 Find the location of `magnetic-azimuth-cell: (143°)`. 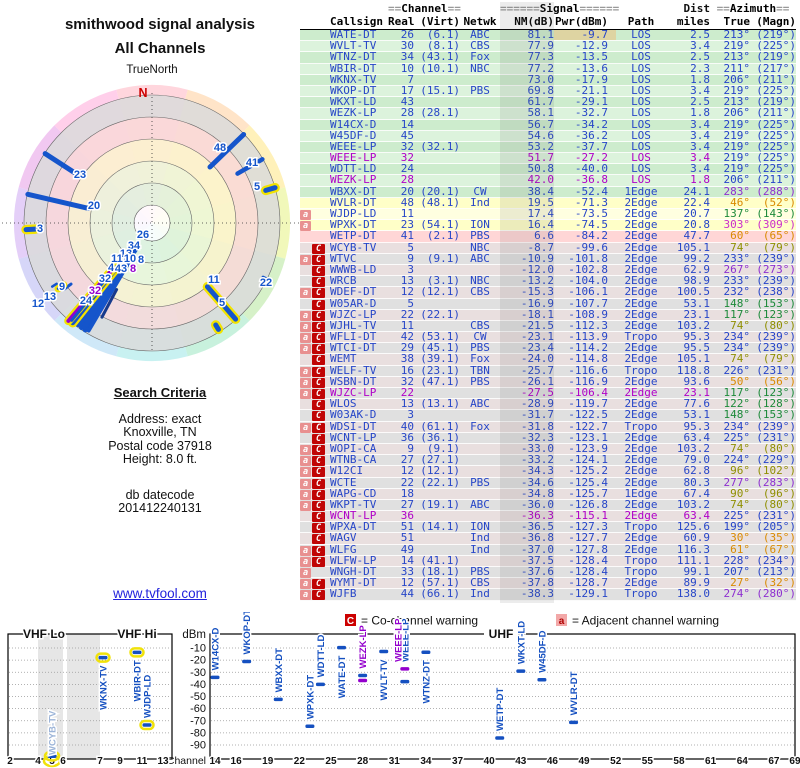

magnetic-azimuth-cell: (143°) is located at coordinates (776, 213).